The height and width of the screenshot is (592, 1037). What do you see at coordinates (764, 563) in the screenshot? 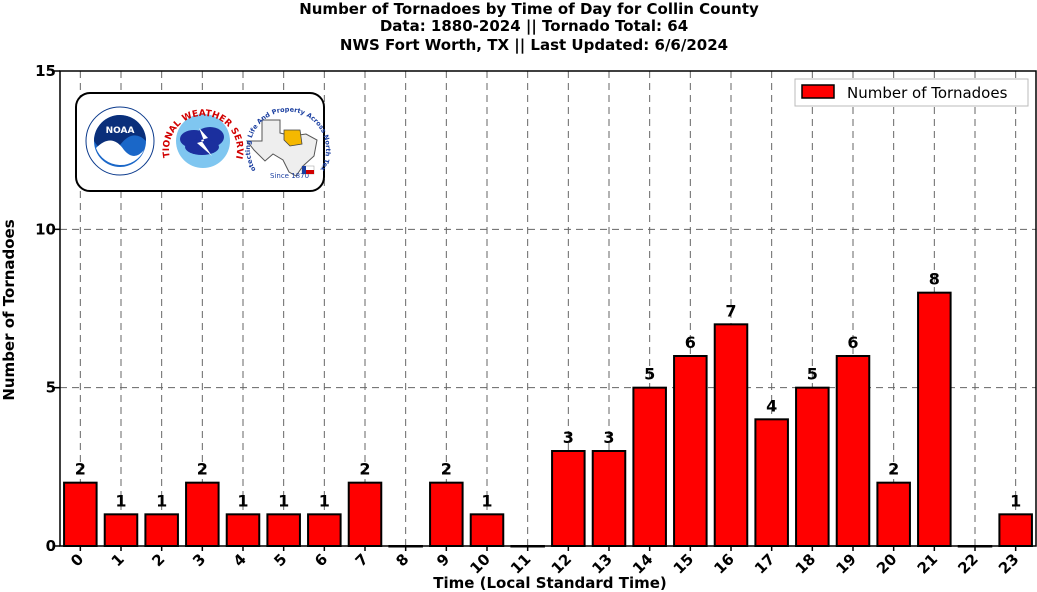
I see `x-tick-label-17: 17` at bounding box center [764, 563].